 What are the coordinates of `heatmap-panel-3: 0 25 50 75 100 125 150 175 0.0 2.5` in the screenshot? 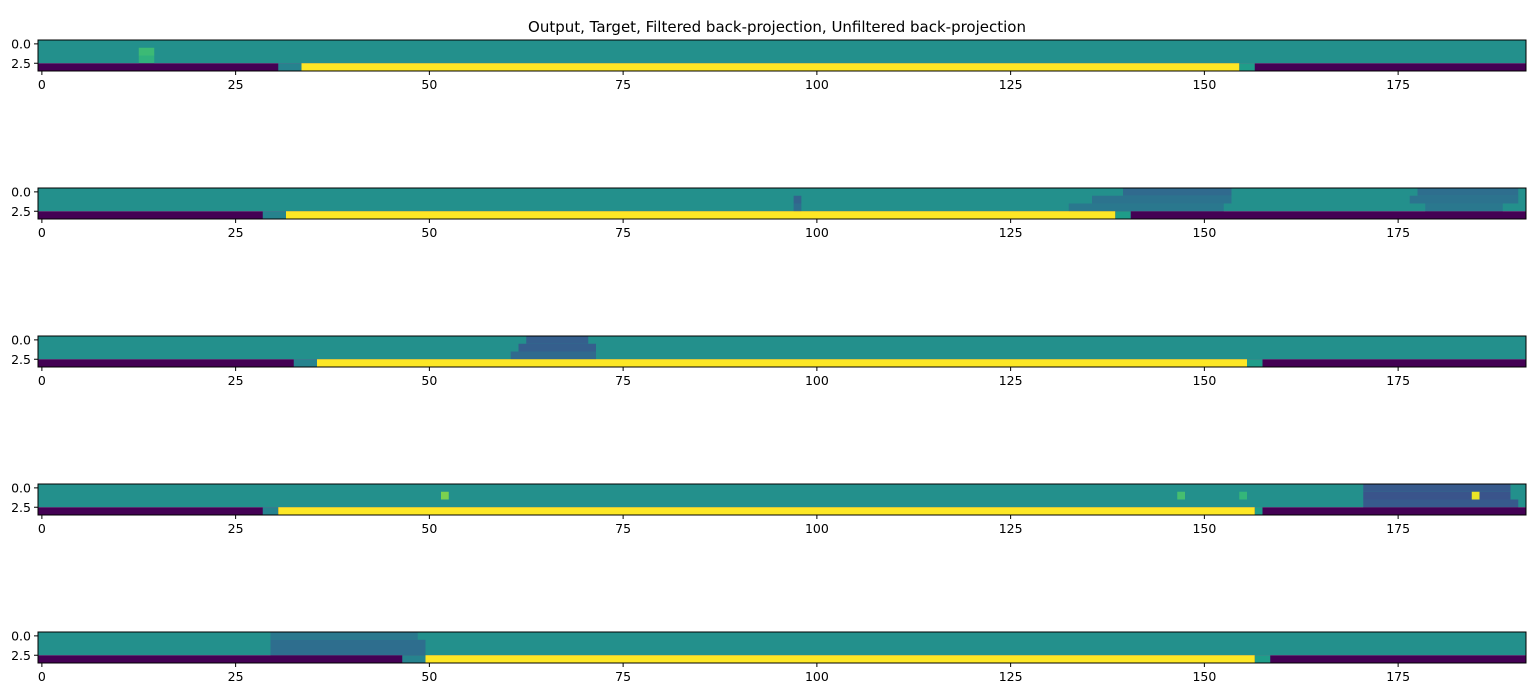 It's located at (769, 360).